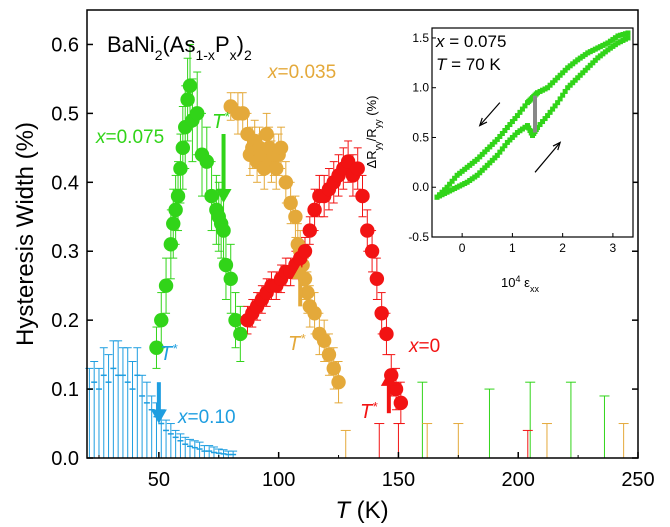 The height and width of the screenshot is (527, 670). What do you see at coordinates (420, 38) in the screenshot?
I see `inset-y-tick-label: 1.5` at bounding box center [420, 38].